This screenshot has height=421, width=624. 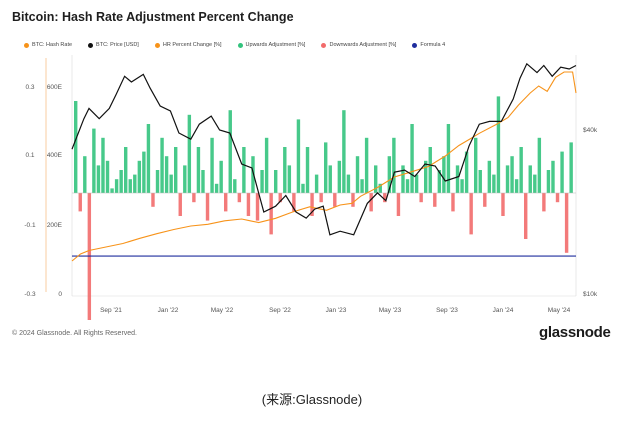 I want to click on legend-item-downwards-adjustment: Downwards Adjustment [%], so click(x=358, y=45).